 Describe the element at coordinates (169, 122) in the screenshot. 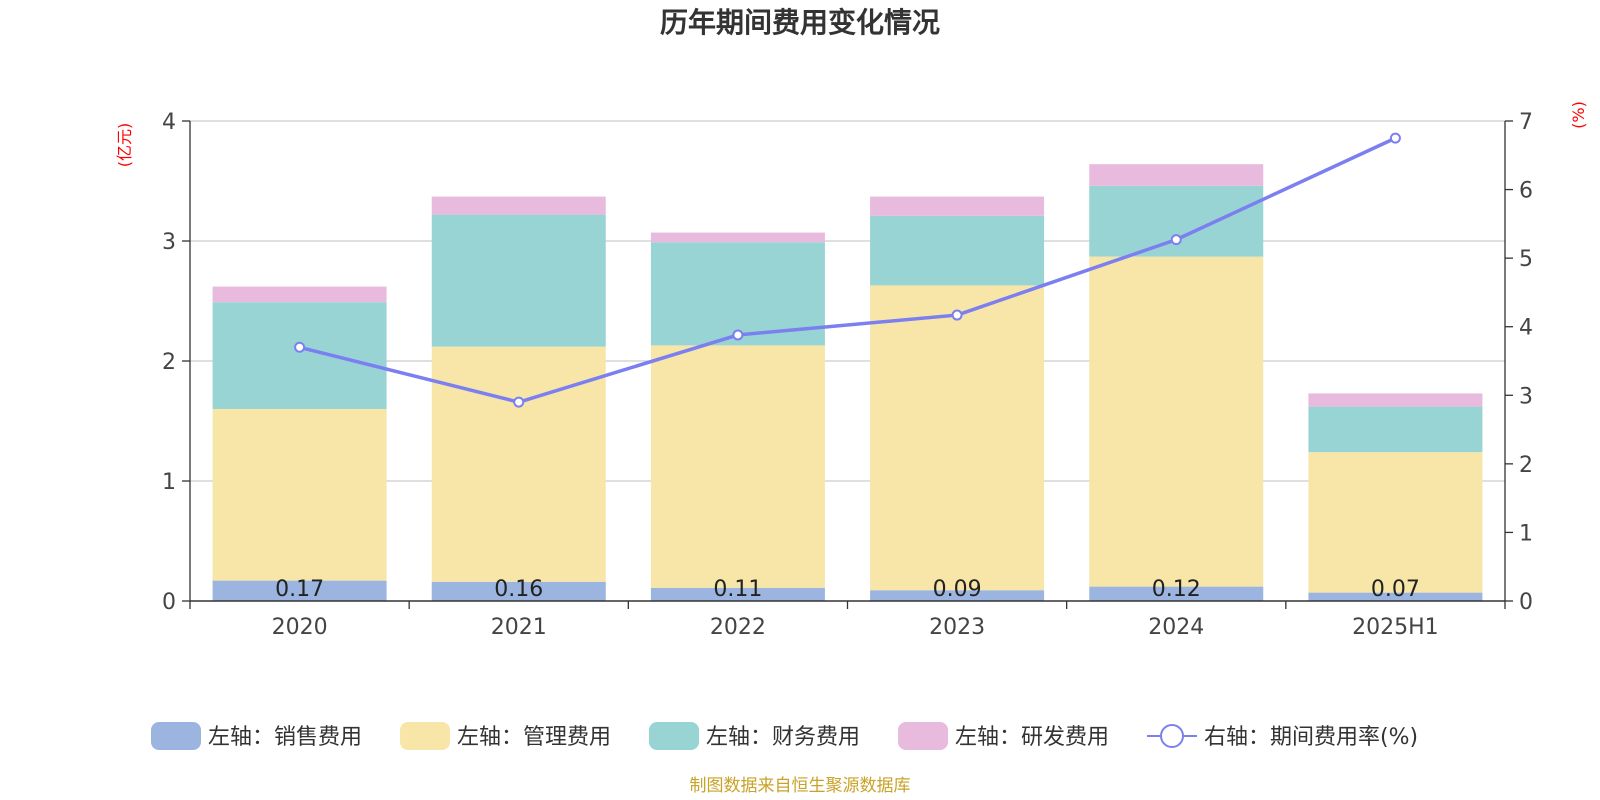

I see `left-axis-tick-label: 4` at that location.